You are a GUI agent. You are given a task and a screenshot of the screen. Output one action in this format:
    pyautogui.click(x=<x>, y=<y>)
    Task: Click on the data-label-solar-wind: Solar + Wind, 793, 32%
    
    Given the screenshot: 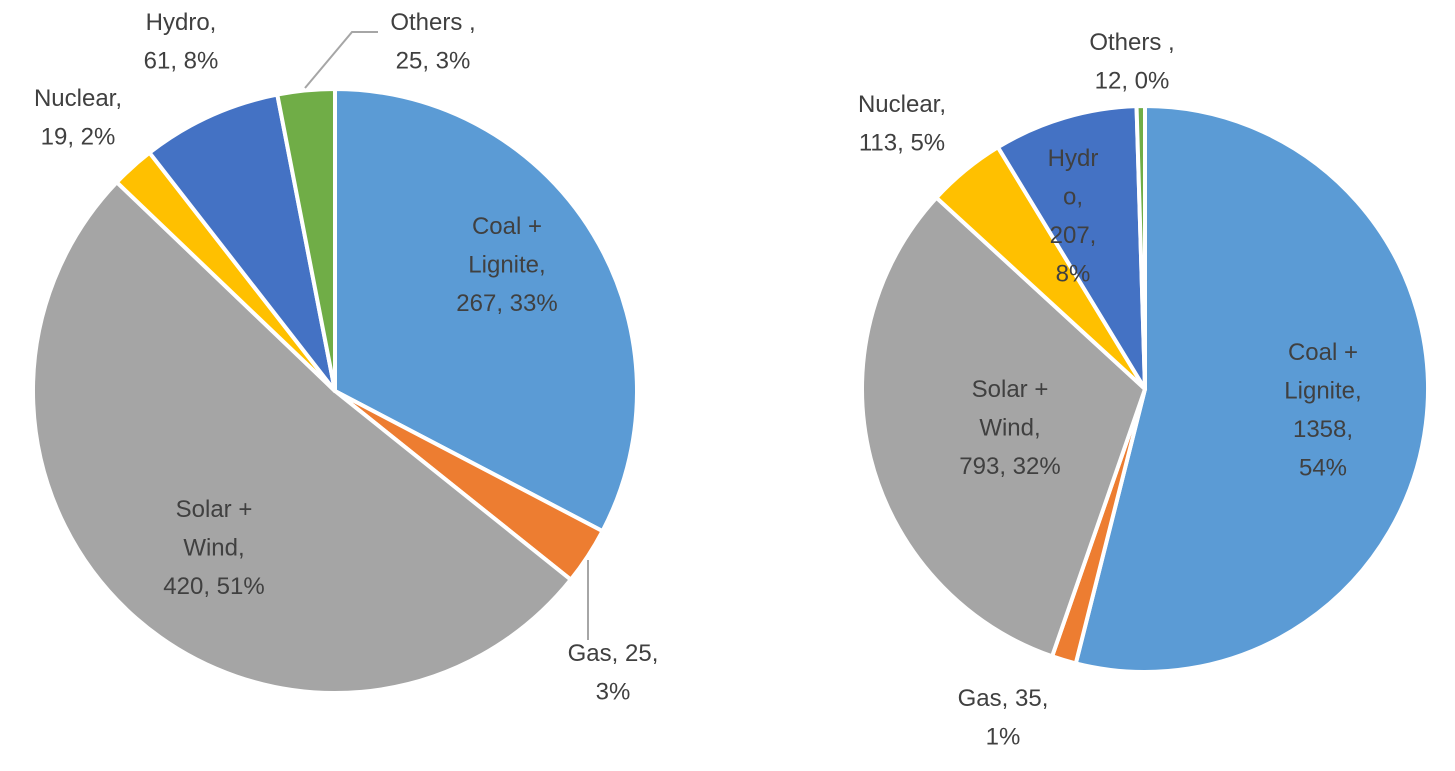 What is the action you would take?
    pyautogui.click(x=1009, y=428)
    